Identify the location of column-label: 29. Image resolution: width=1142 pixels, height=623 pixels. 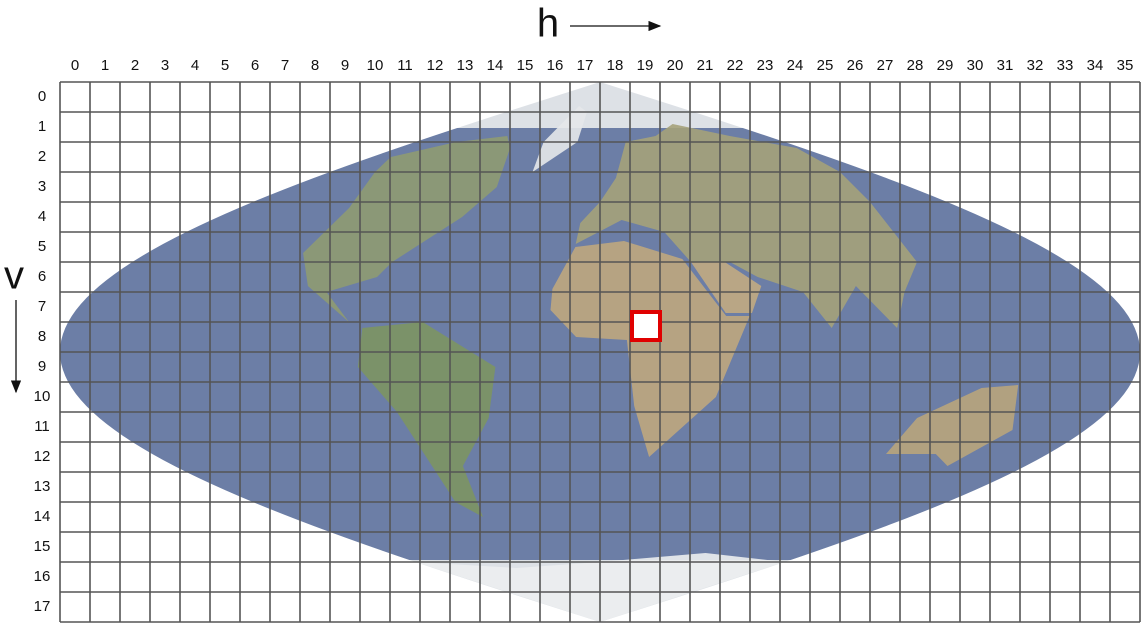
(945, 65).